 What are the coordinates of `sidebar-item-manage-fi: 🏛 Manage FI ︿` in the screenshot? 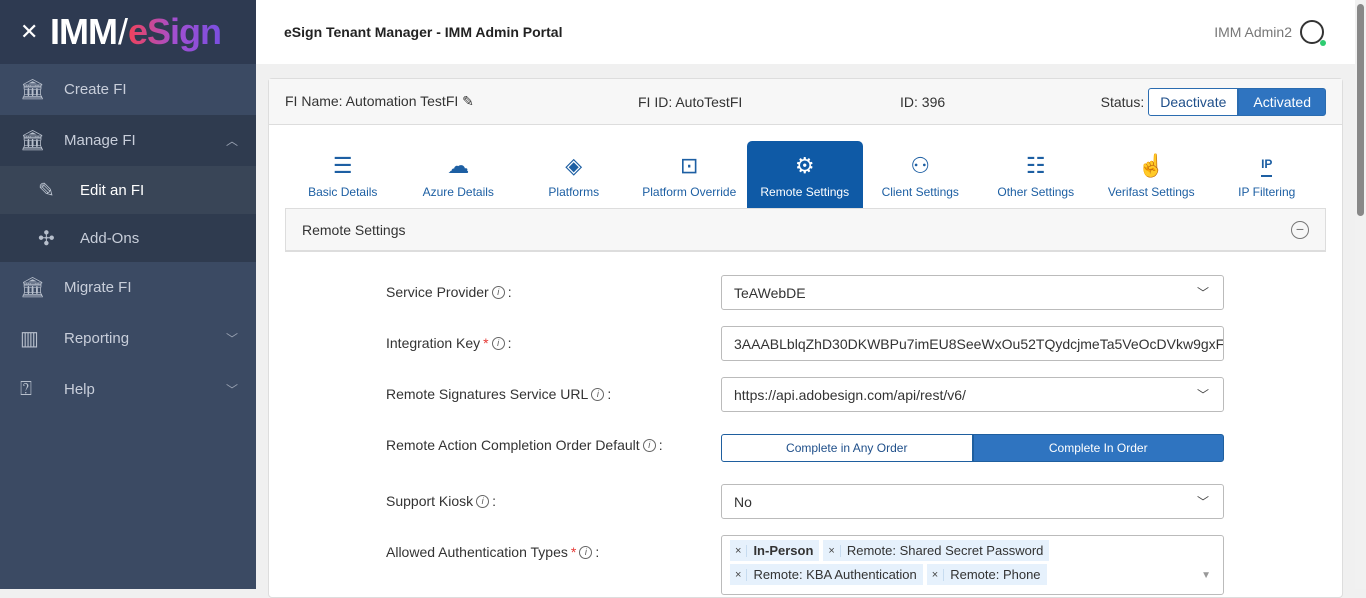 It's located at (128, 140).